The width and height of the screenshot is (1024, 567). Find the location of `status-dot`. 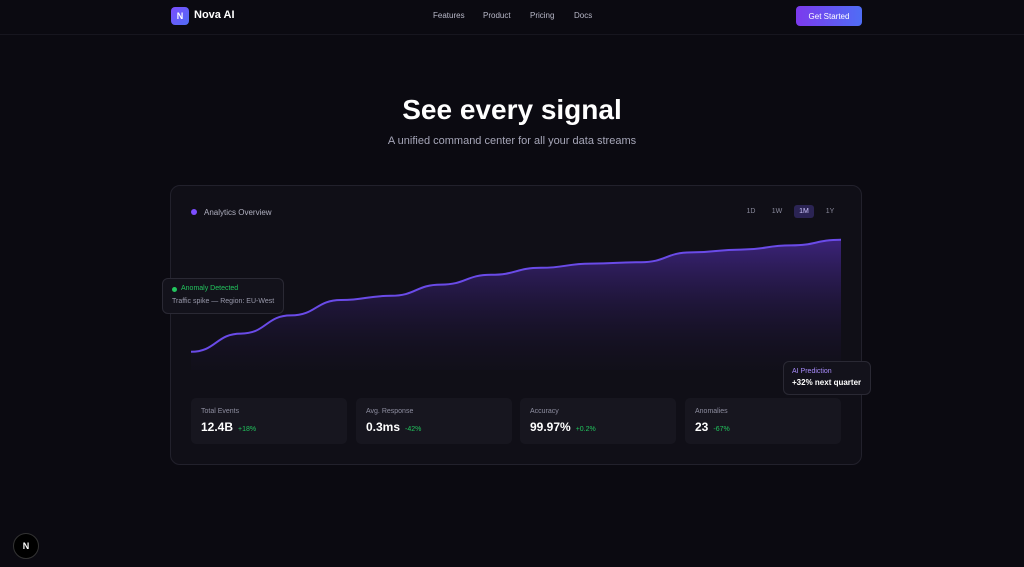

status-dot is located at coordinates (174, 289).